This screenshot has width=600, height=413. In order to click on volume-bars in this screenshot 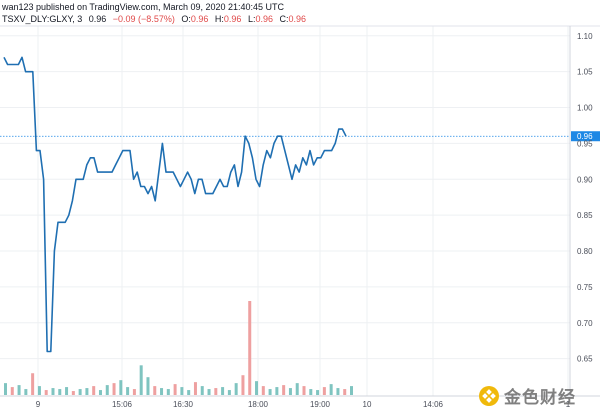, I will do `click(178, 348)`.